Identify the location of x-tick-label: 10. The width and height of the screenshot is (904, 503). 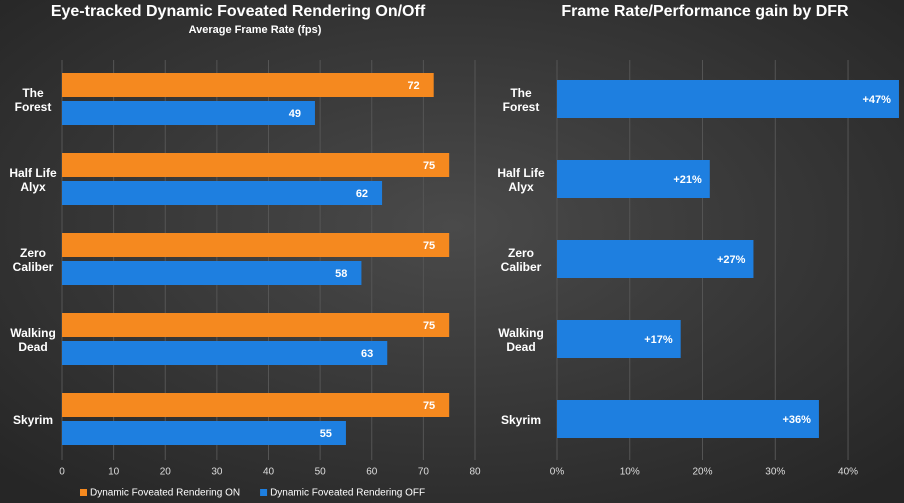
(114, 472).